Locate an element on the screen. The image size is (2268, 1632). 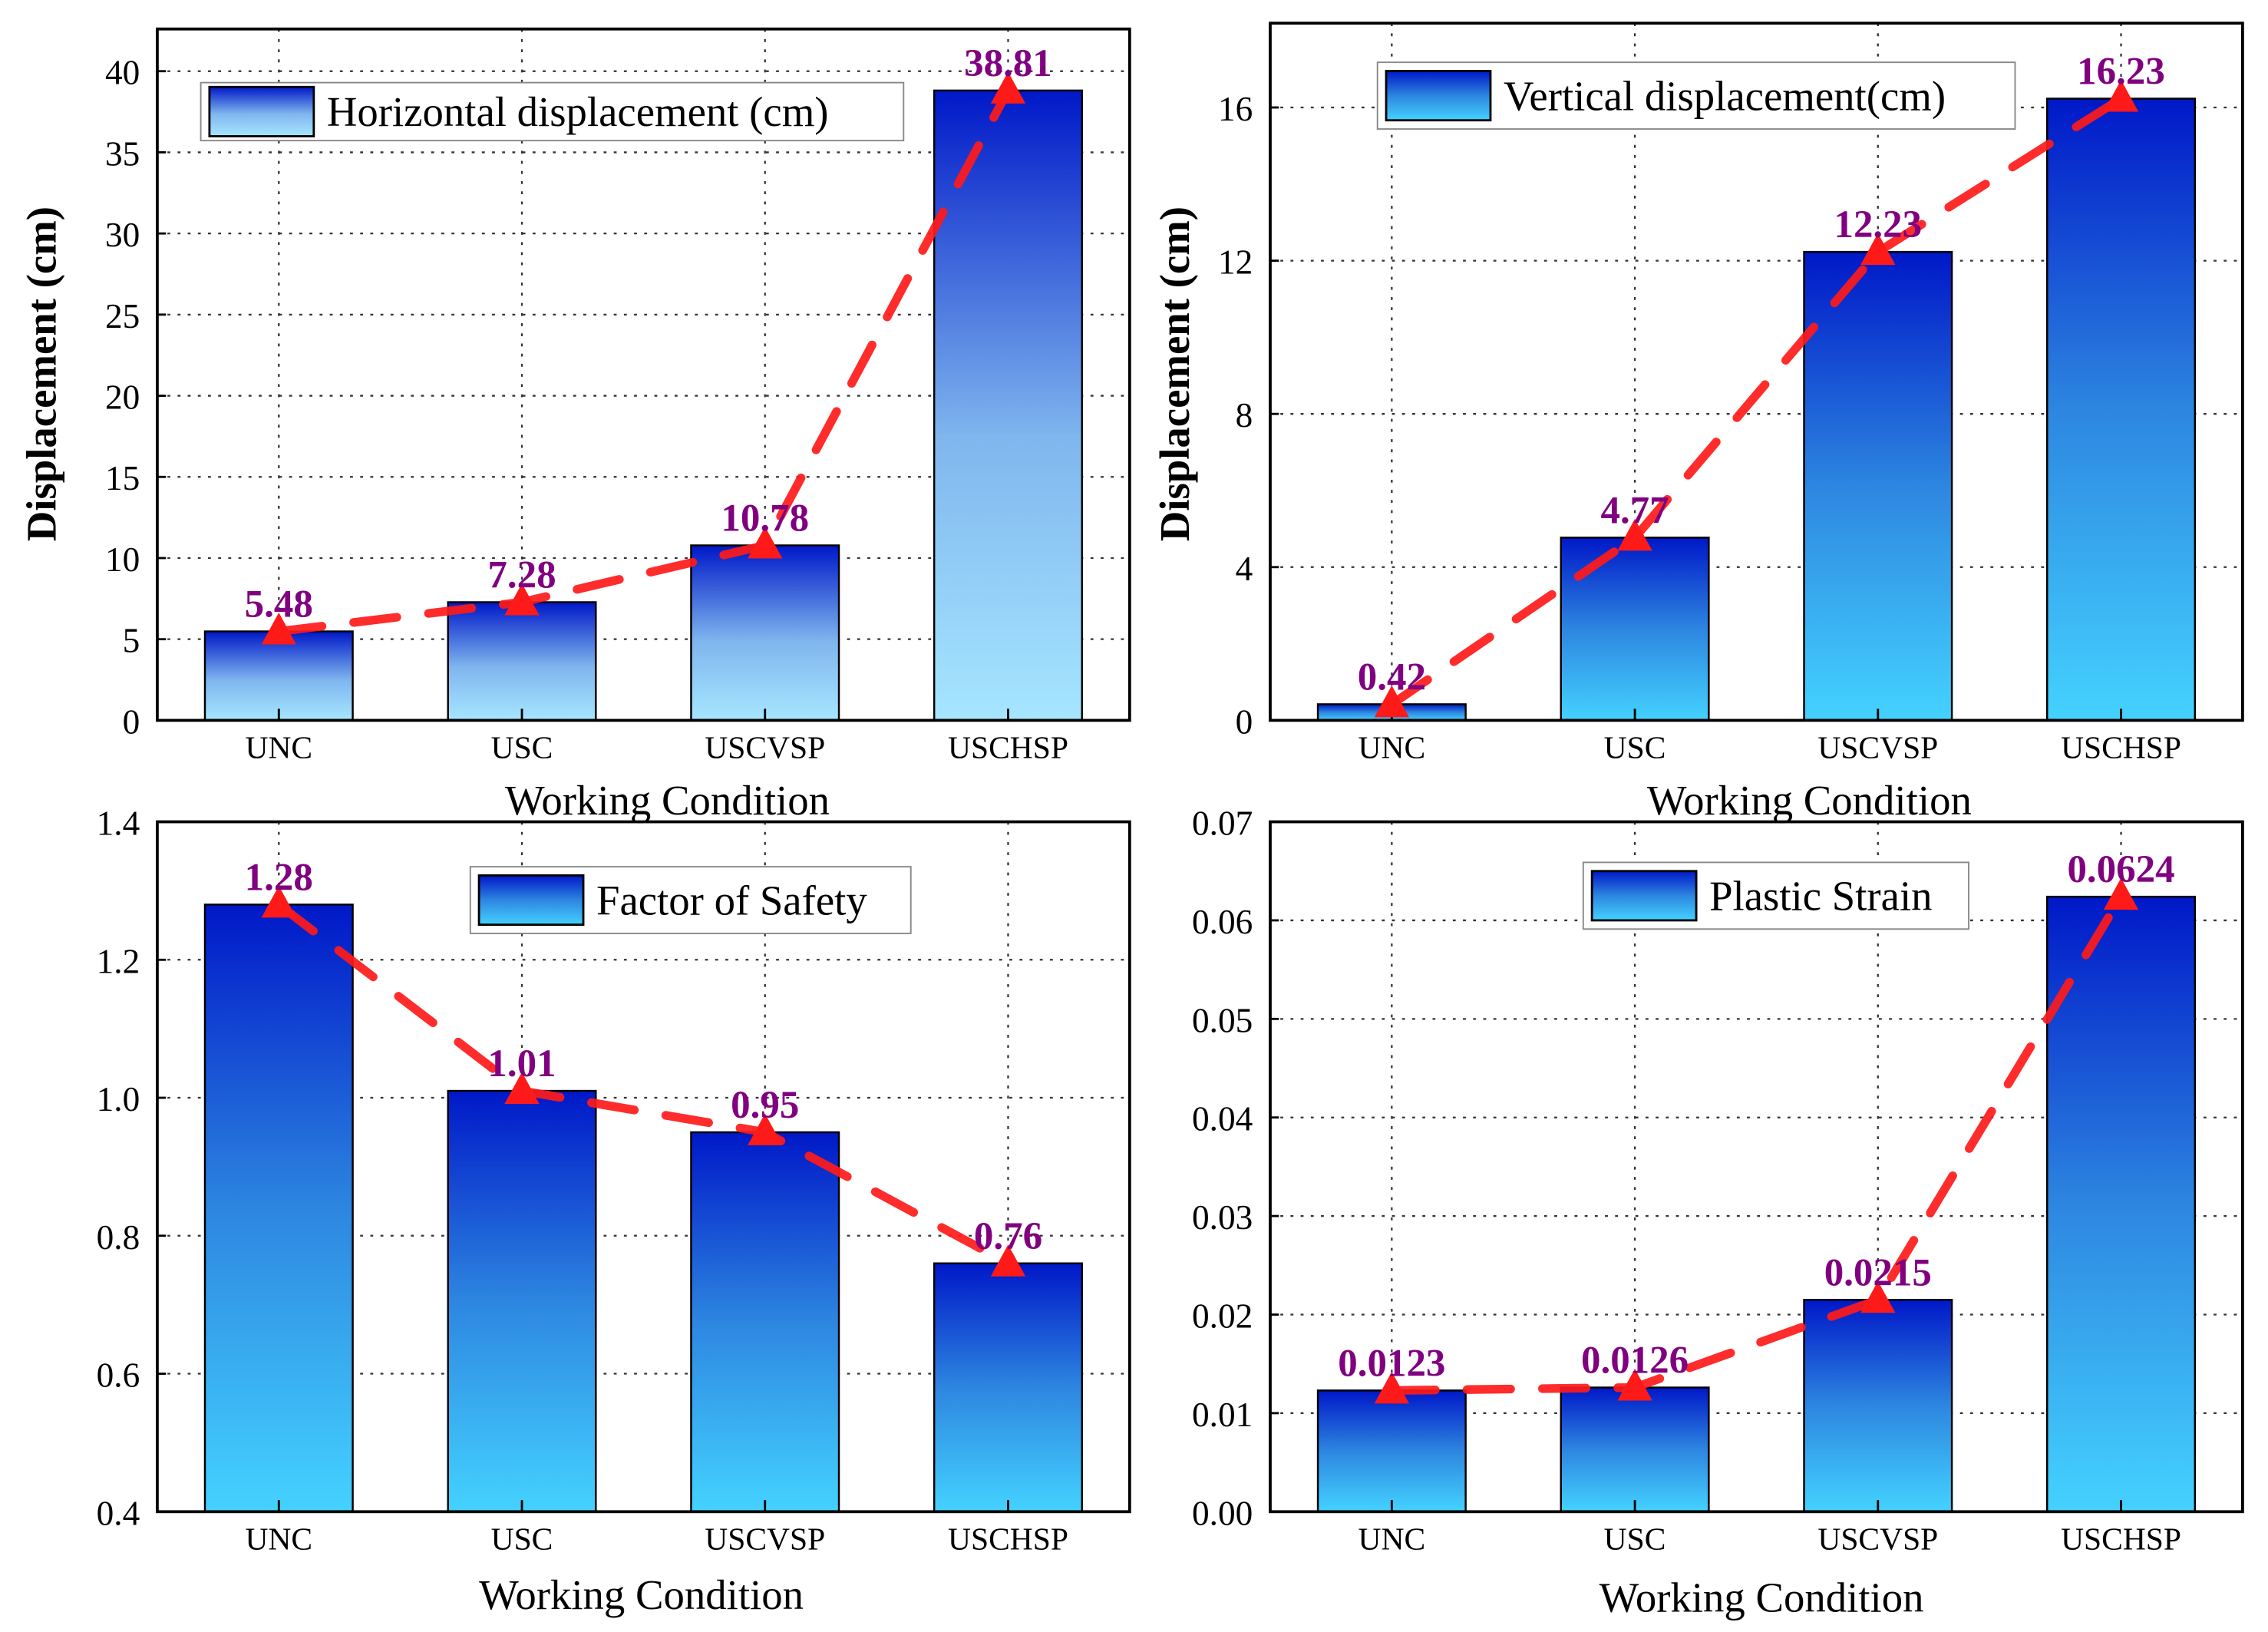
y-tick-label: 0.06 is located at coordinates (1222, 922).